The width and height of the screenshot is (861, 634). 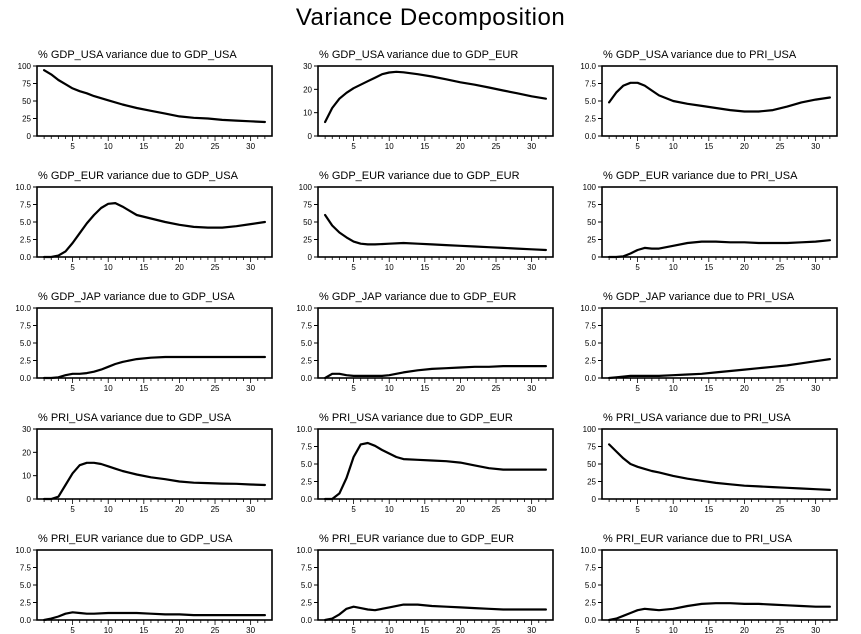 What do you see at coordinates (417, 297) in the screenshot?
I see `panel-title: % GDP_JAP variance due to GDP_EUR` at bounding box center [417, 297].